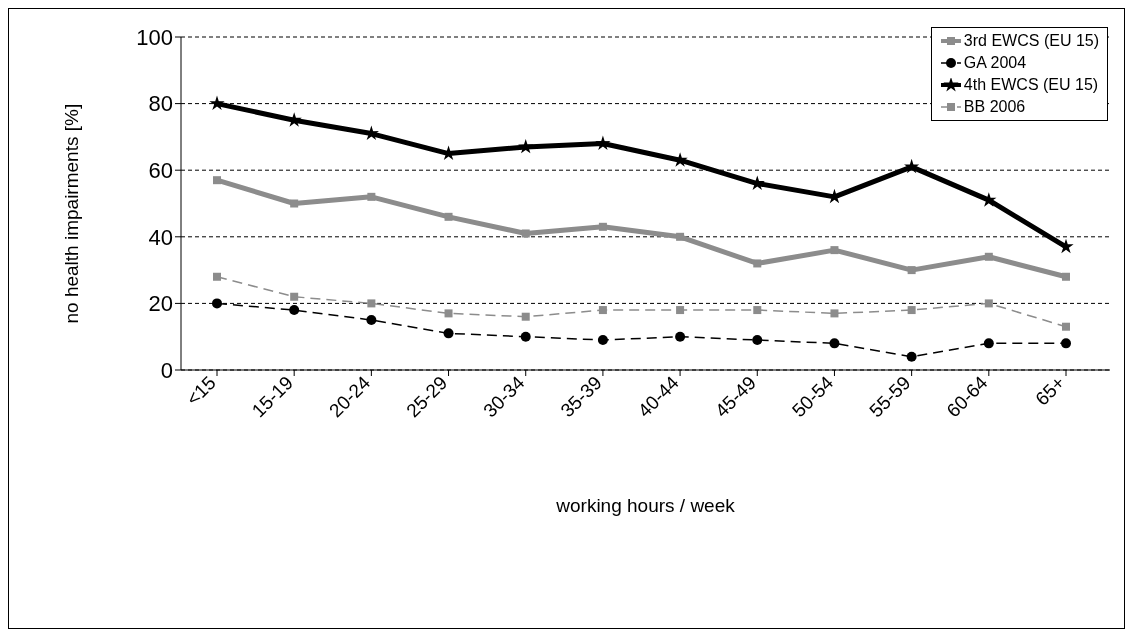 The height and width of the screenshot is (637, 1133). I want to click on legend-label: BB 2006, so click(994, 107).